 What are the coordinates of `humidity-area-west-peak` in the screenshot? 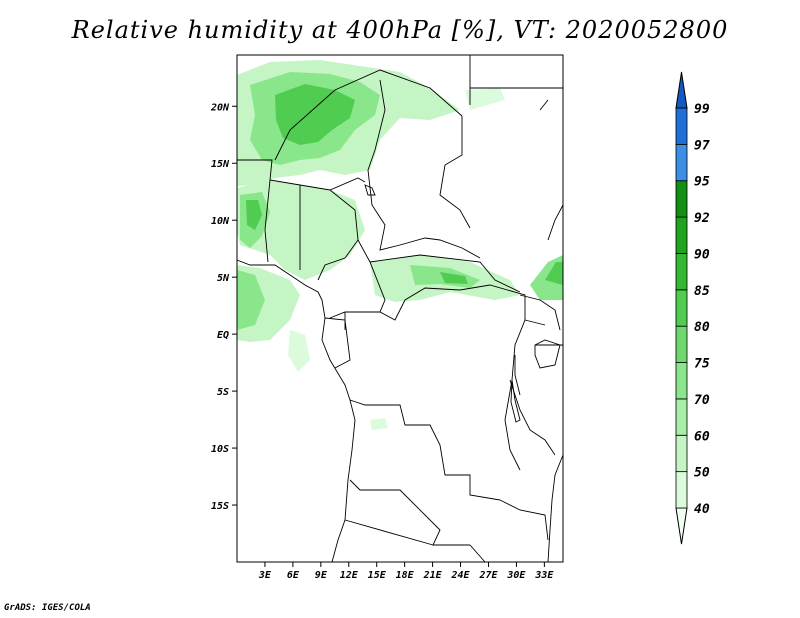 It's located at (254, 215).